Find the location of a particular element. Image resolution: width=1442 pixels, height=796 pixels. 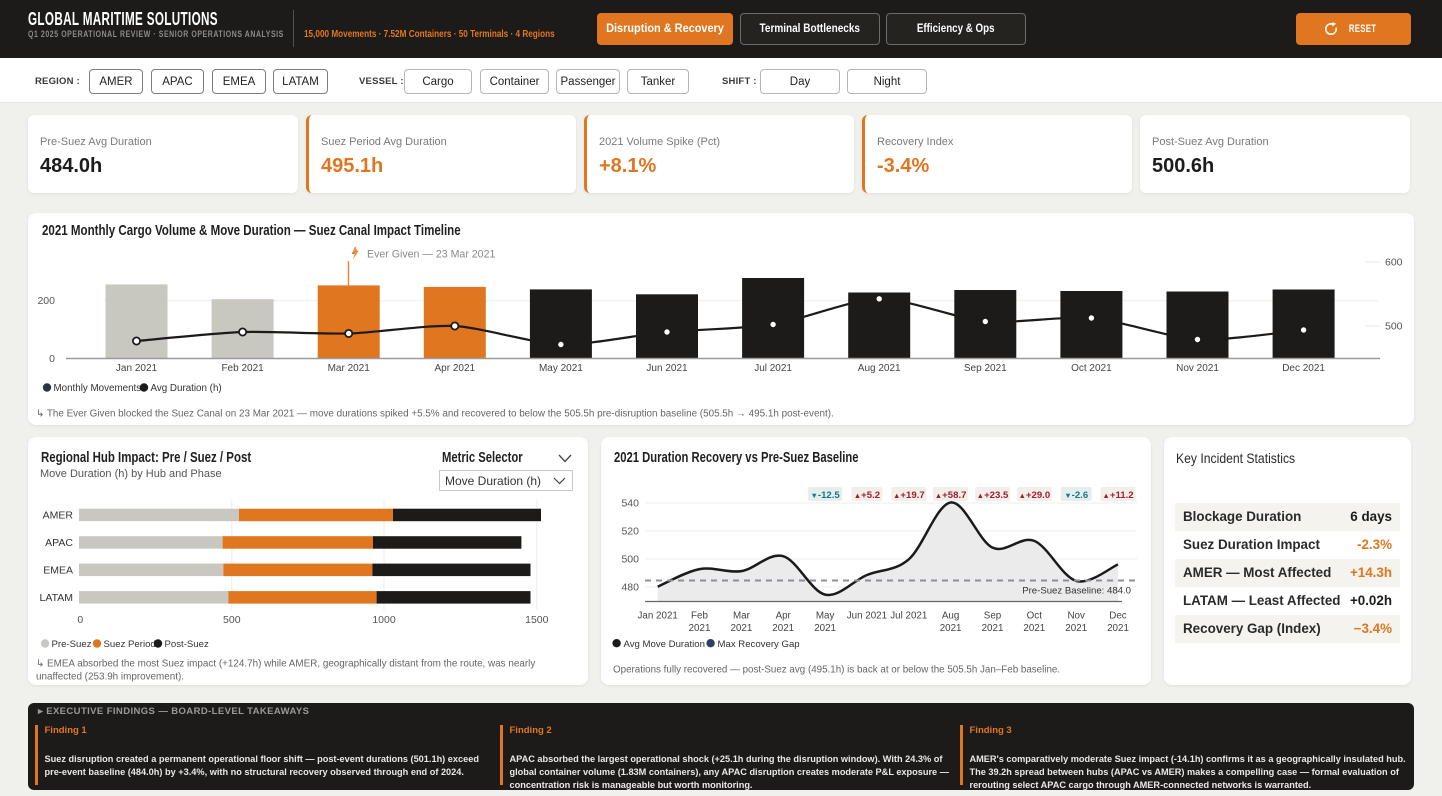

svg-text: 540 is located at coordinates (630, 504).